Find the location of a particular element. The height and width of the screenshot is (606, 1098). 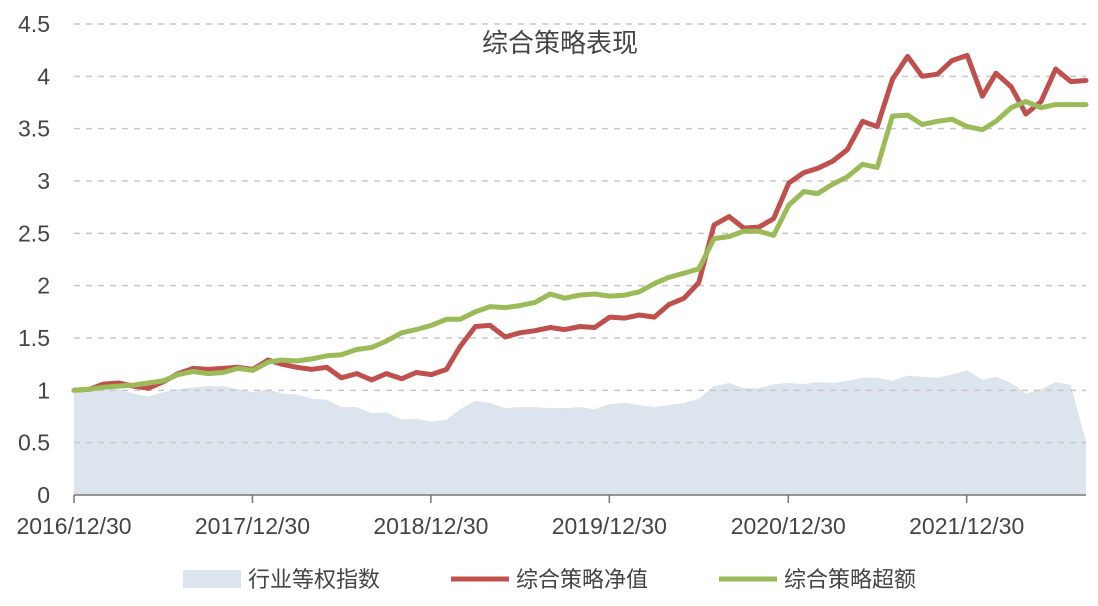

x-tick-label: 2016/12/30 is located at coordinates (73, 526).